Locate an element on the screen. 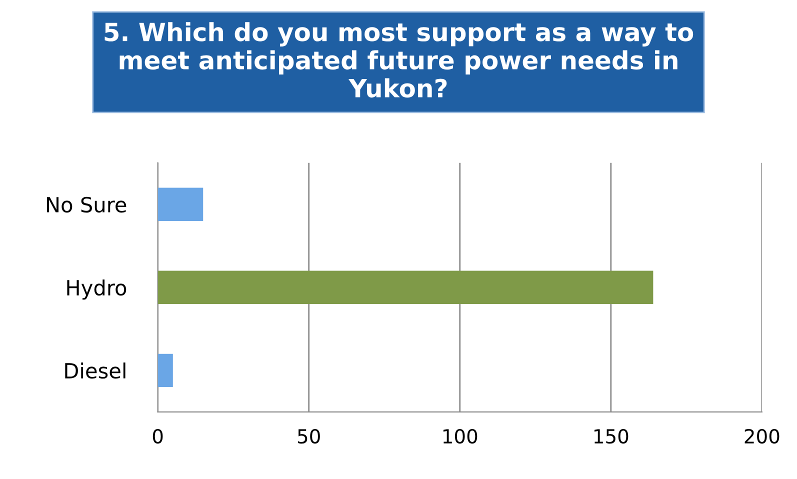 The image size is (797, 479). x-tick-label: 150 is located at coordinates (611, 436).